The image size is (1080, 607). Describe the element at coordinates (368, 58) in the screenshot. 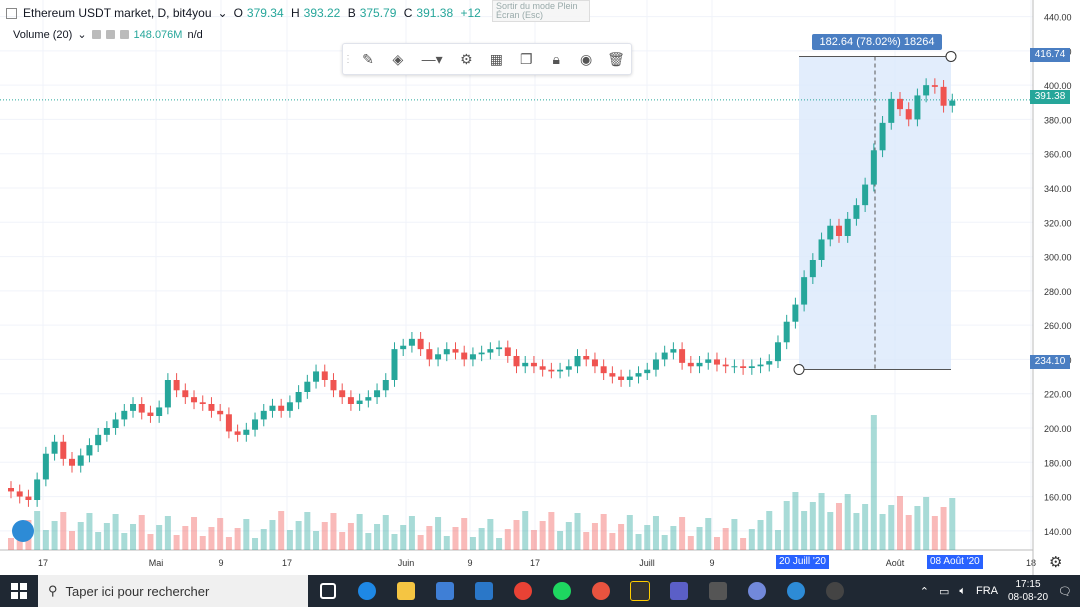

I see `pencil-icon: ✎` at that location.